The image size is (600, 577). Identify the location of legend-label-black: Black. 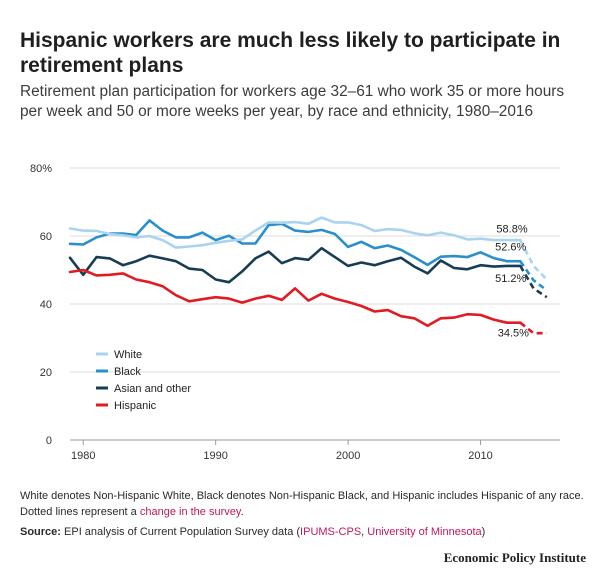
(127, 372).